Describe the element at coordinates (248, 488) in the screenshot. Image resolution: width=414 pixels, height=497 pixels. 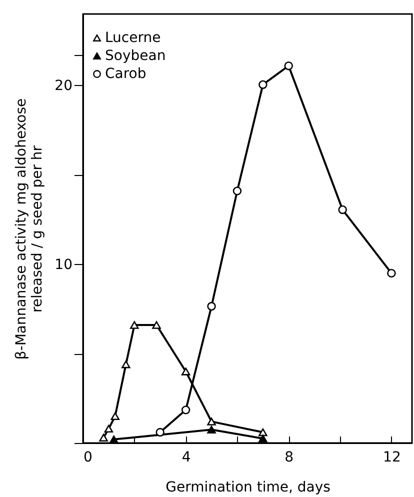
I see `x-axis-title: Germination time, days` at that location.